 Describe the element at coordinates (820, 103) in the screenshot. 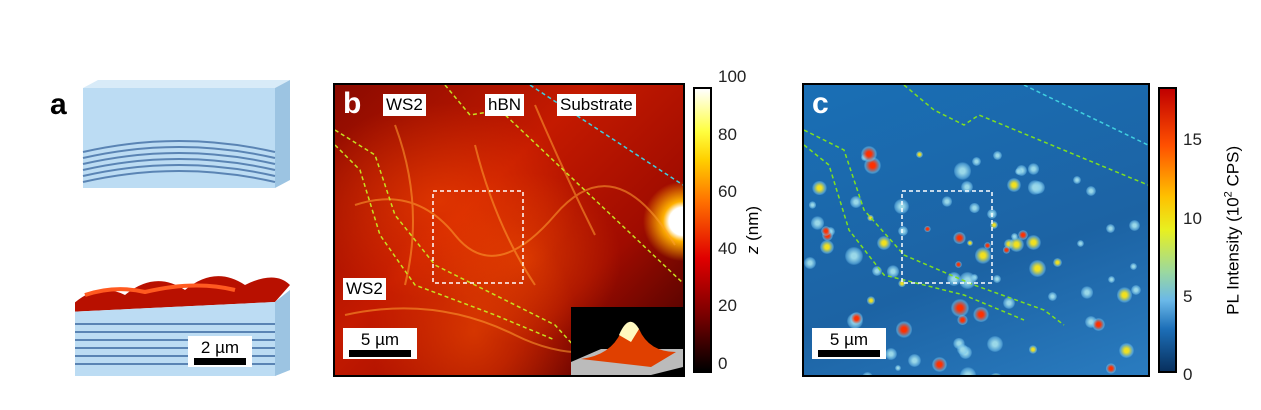

I see `panel-c-label: c` at that location.